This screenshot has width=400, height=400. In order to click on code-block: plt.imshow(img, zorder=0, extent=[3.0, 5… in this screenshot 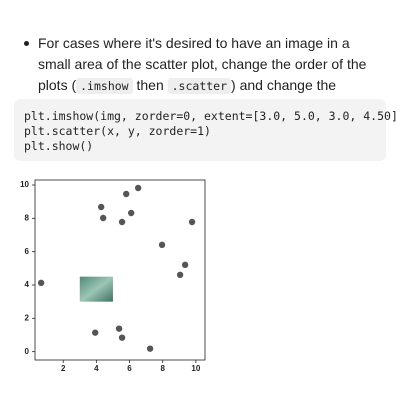, I will do `click(207, 130)`.